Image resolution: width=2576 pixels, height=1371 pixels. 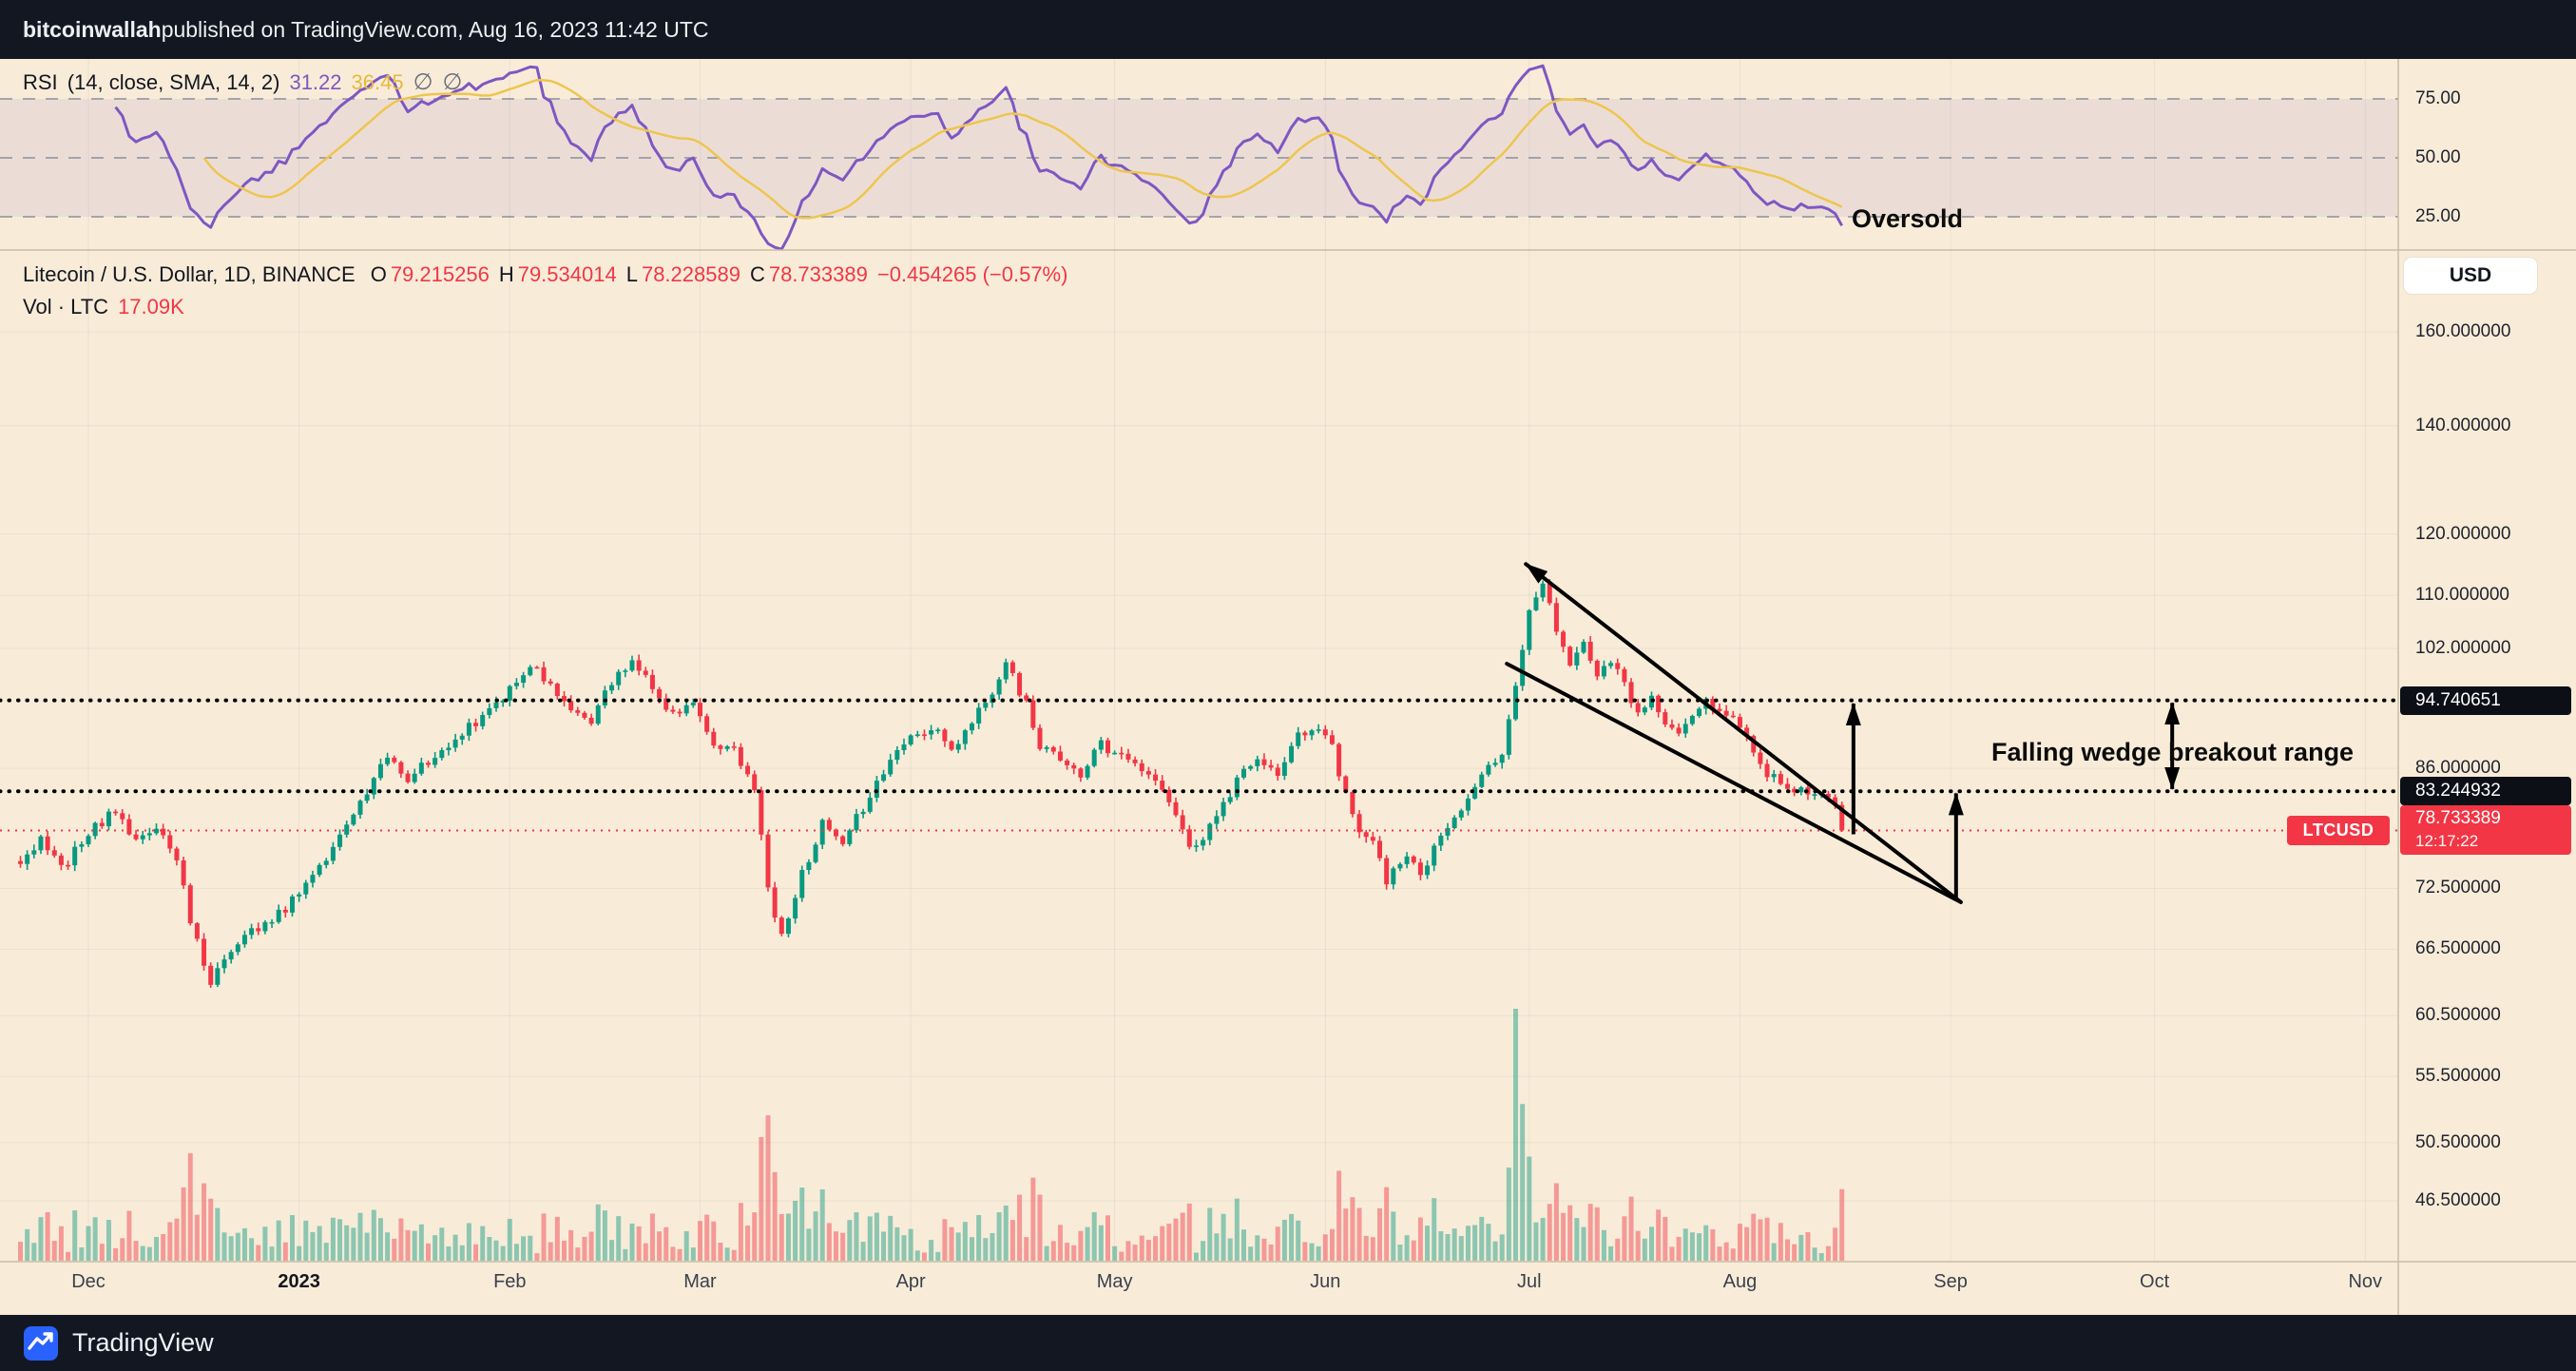 I want to click on time-axis-label: Dec, so click(x=88, y=1281).